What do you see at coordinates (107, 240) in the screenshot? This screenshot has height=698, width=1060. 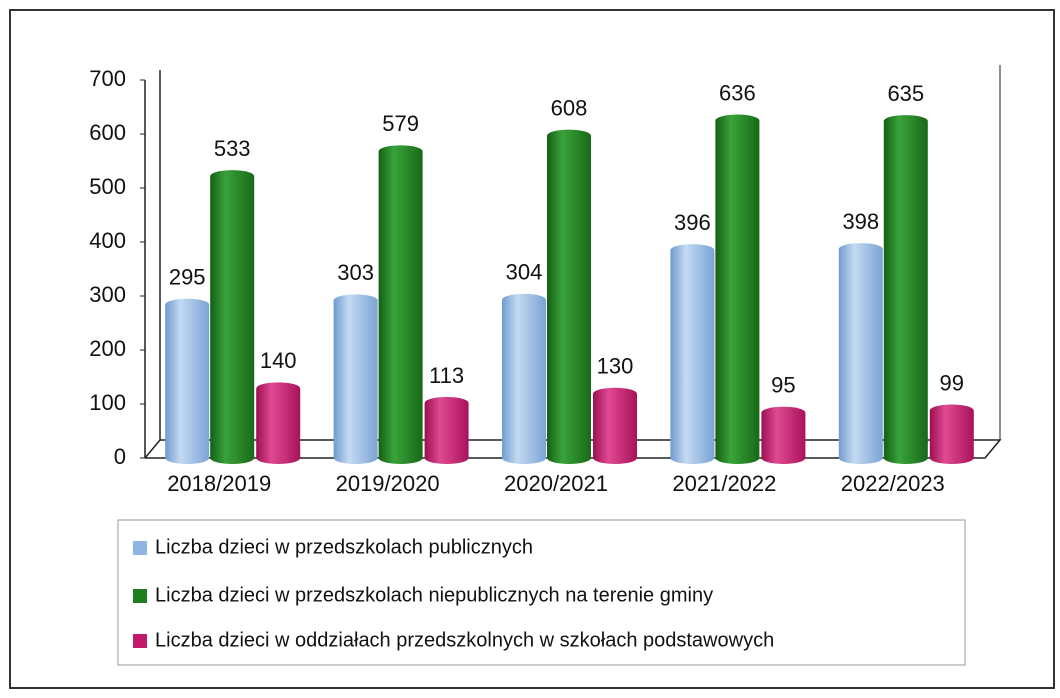 I see `y-tick-label: 400` at bounding box center [107, 240].